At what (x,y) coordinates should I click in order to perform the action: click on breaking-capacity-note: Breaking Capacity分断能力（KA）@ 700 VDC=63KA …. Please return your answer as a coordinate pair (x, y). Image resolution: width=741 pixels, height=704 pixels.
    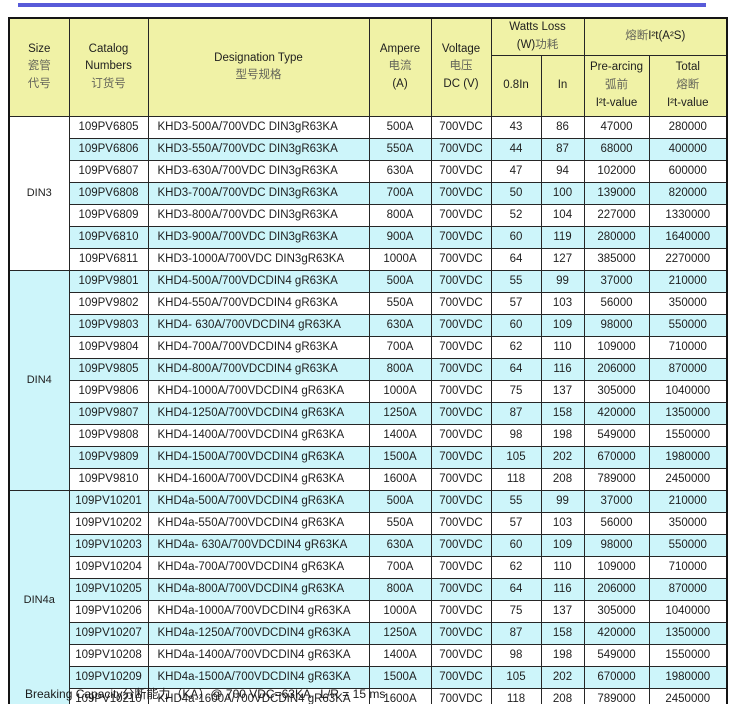
    Looking at the image, I should click on (205, 694).